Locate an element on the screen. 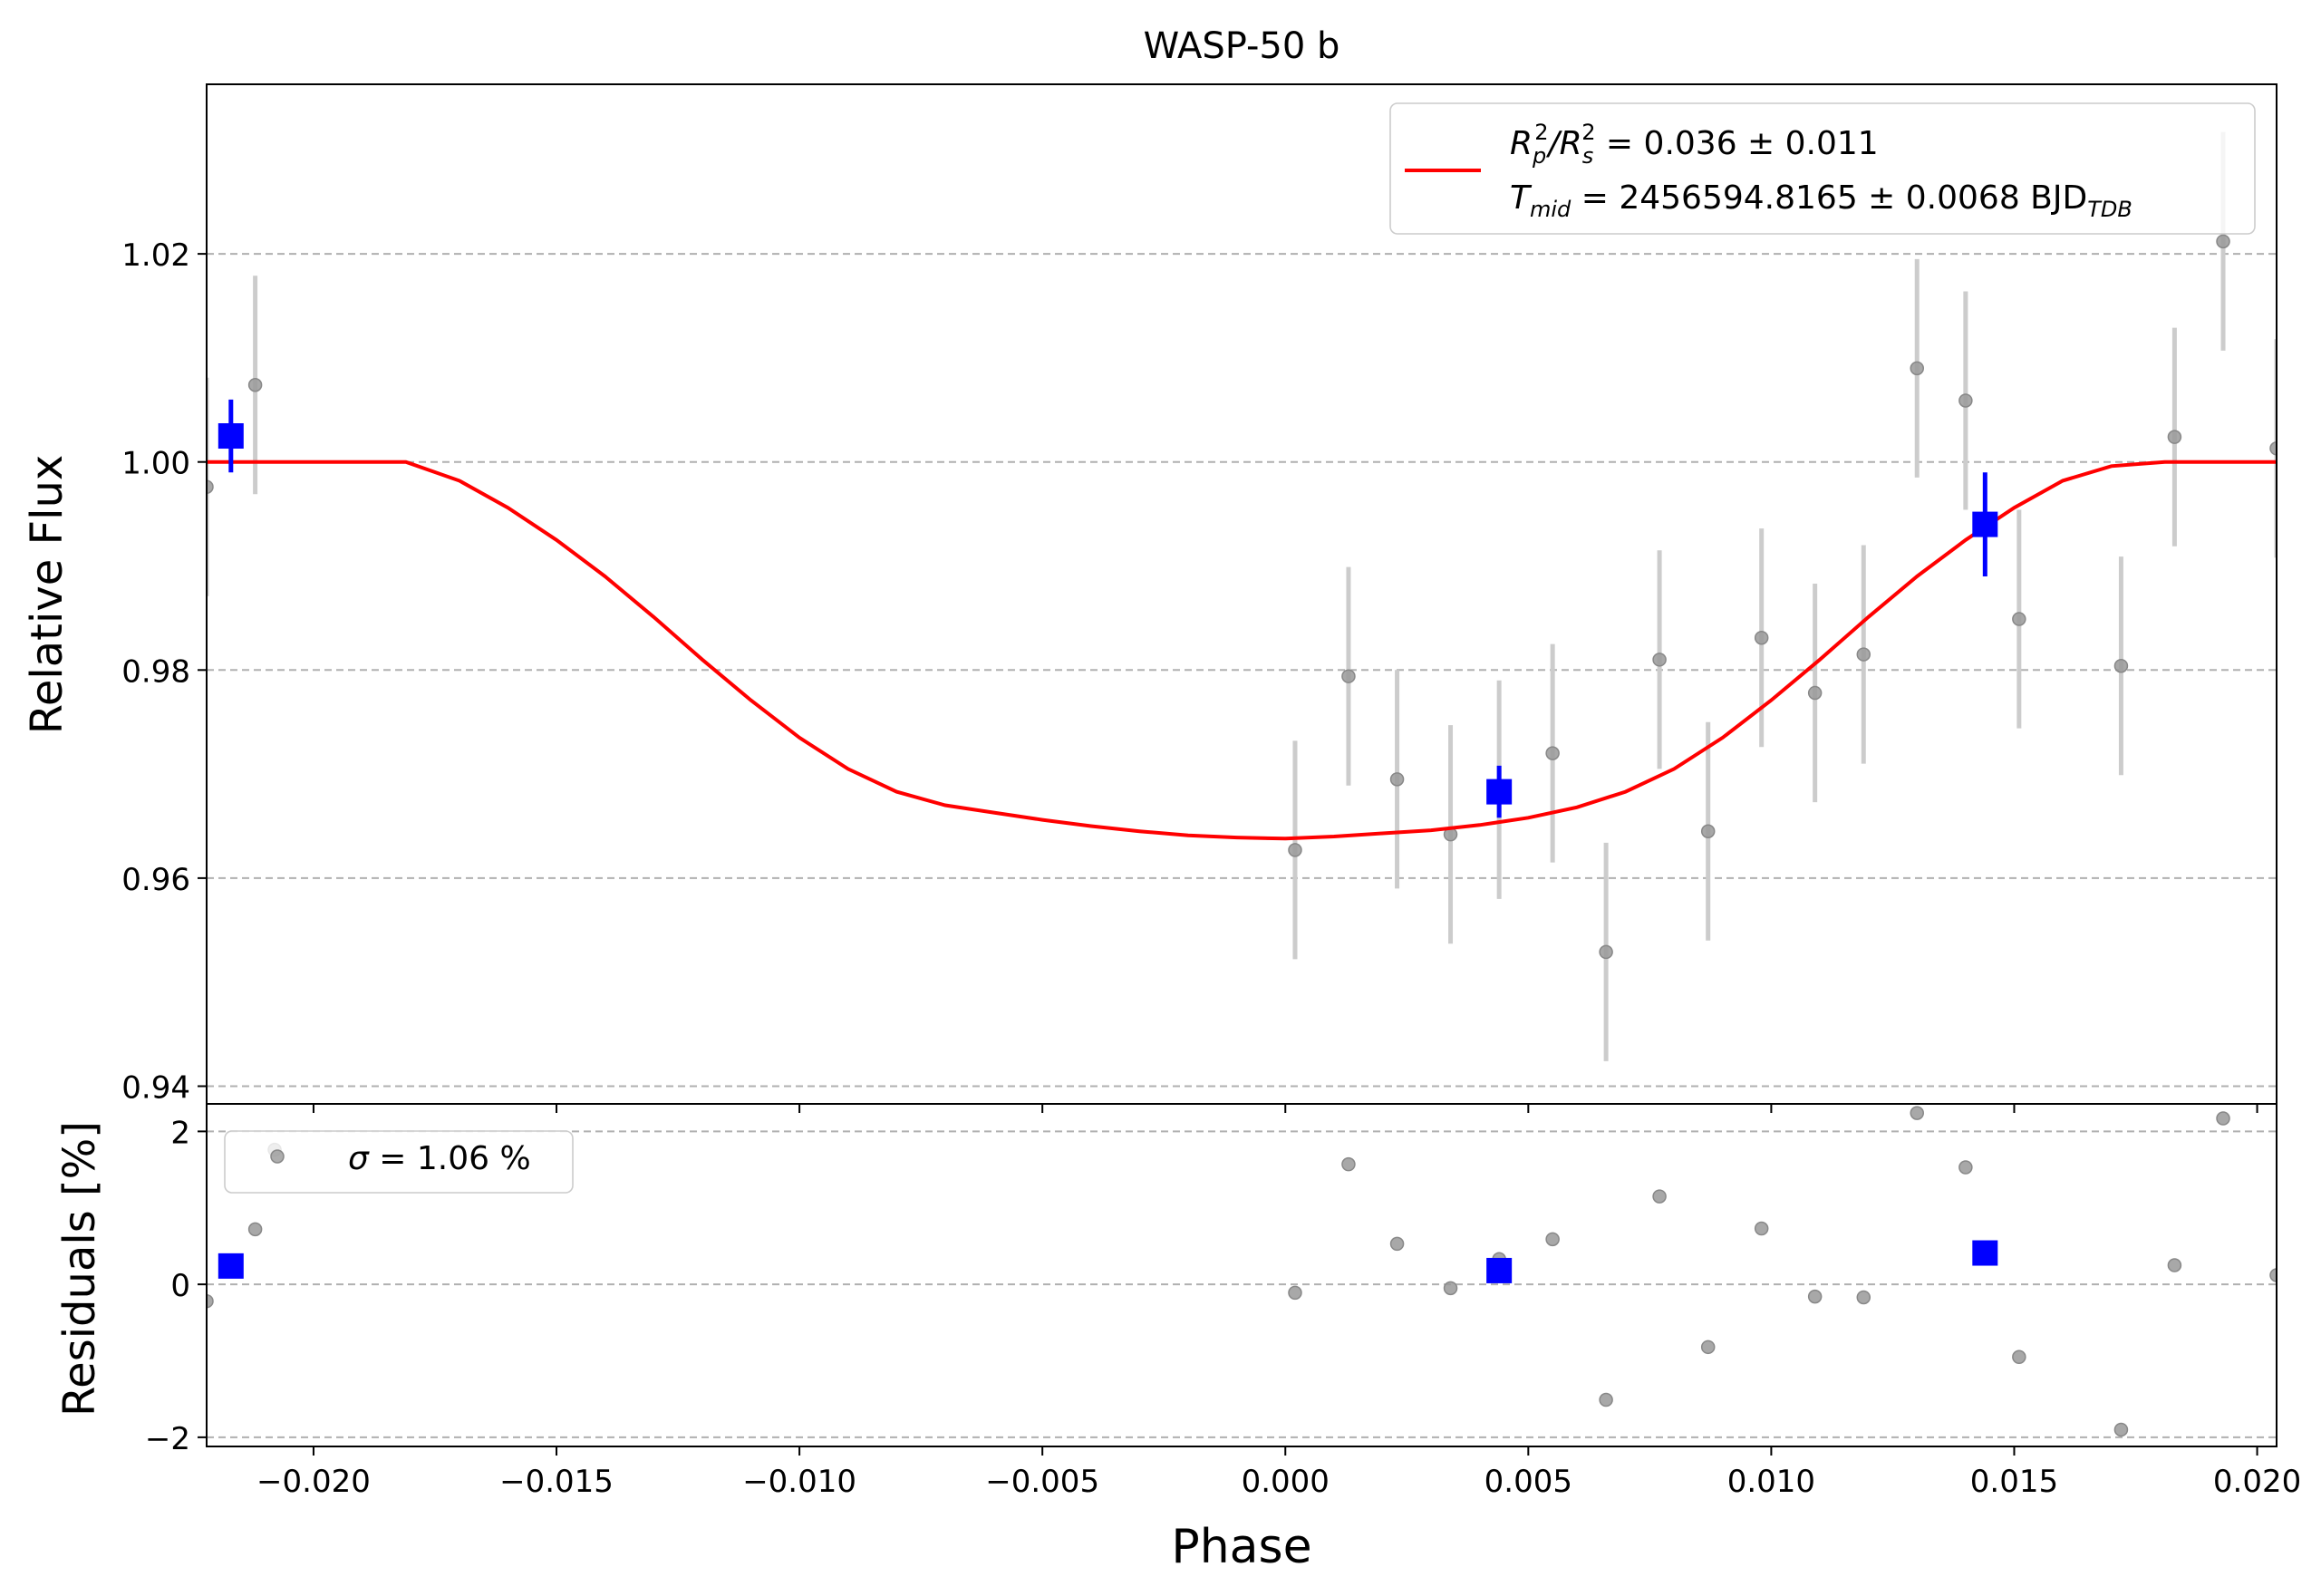  top-y-tick-label: 1.02 is located at coordinates (155, 255).